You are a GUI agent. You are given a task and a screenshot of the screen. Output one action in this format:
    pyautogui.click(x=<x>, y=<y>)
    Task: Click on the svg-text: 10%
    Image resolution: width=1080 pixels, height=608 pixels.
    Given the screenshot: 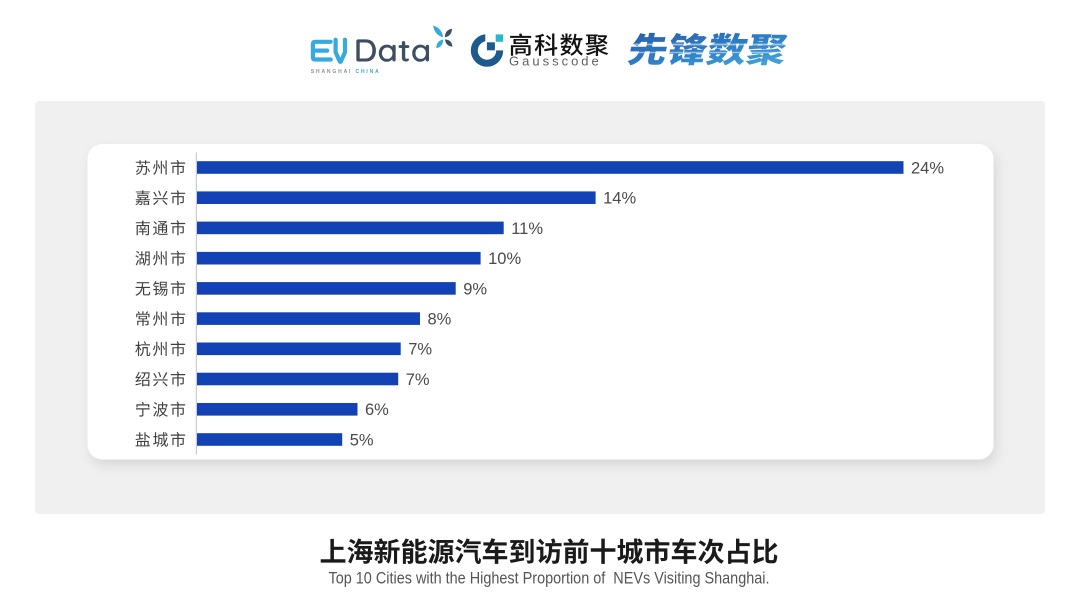 What is the action you would take?
    pyautogui.click(x=504, y=259)
    